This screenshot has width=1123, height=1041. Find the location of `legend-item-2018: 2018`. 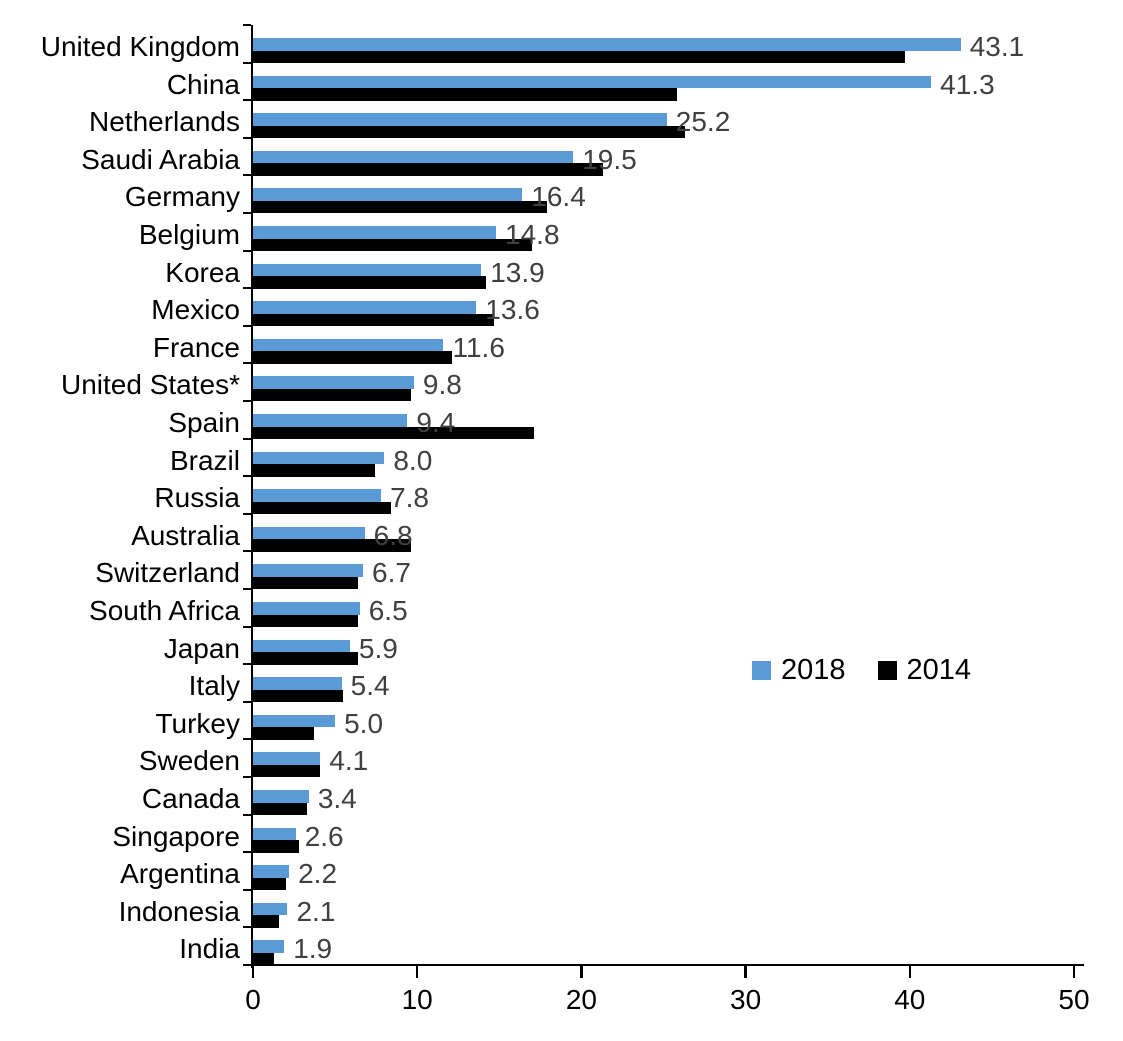

legend-item-2018: 2018 is located at coordinates (799, 670).